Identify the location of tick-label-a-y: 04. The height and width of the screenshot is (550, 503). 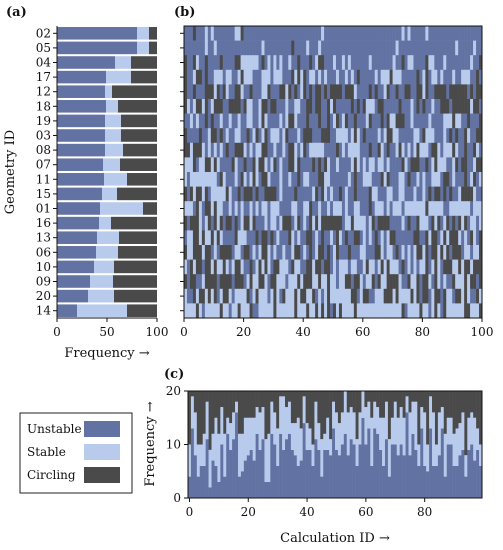
(44, 63).